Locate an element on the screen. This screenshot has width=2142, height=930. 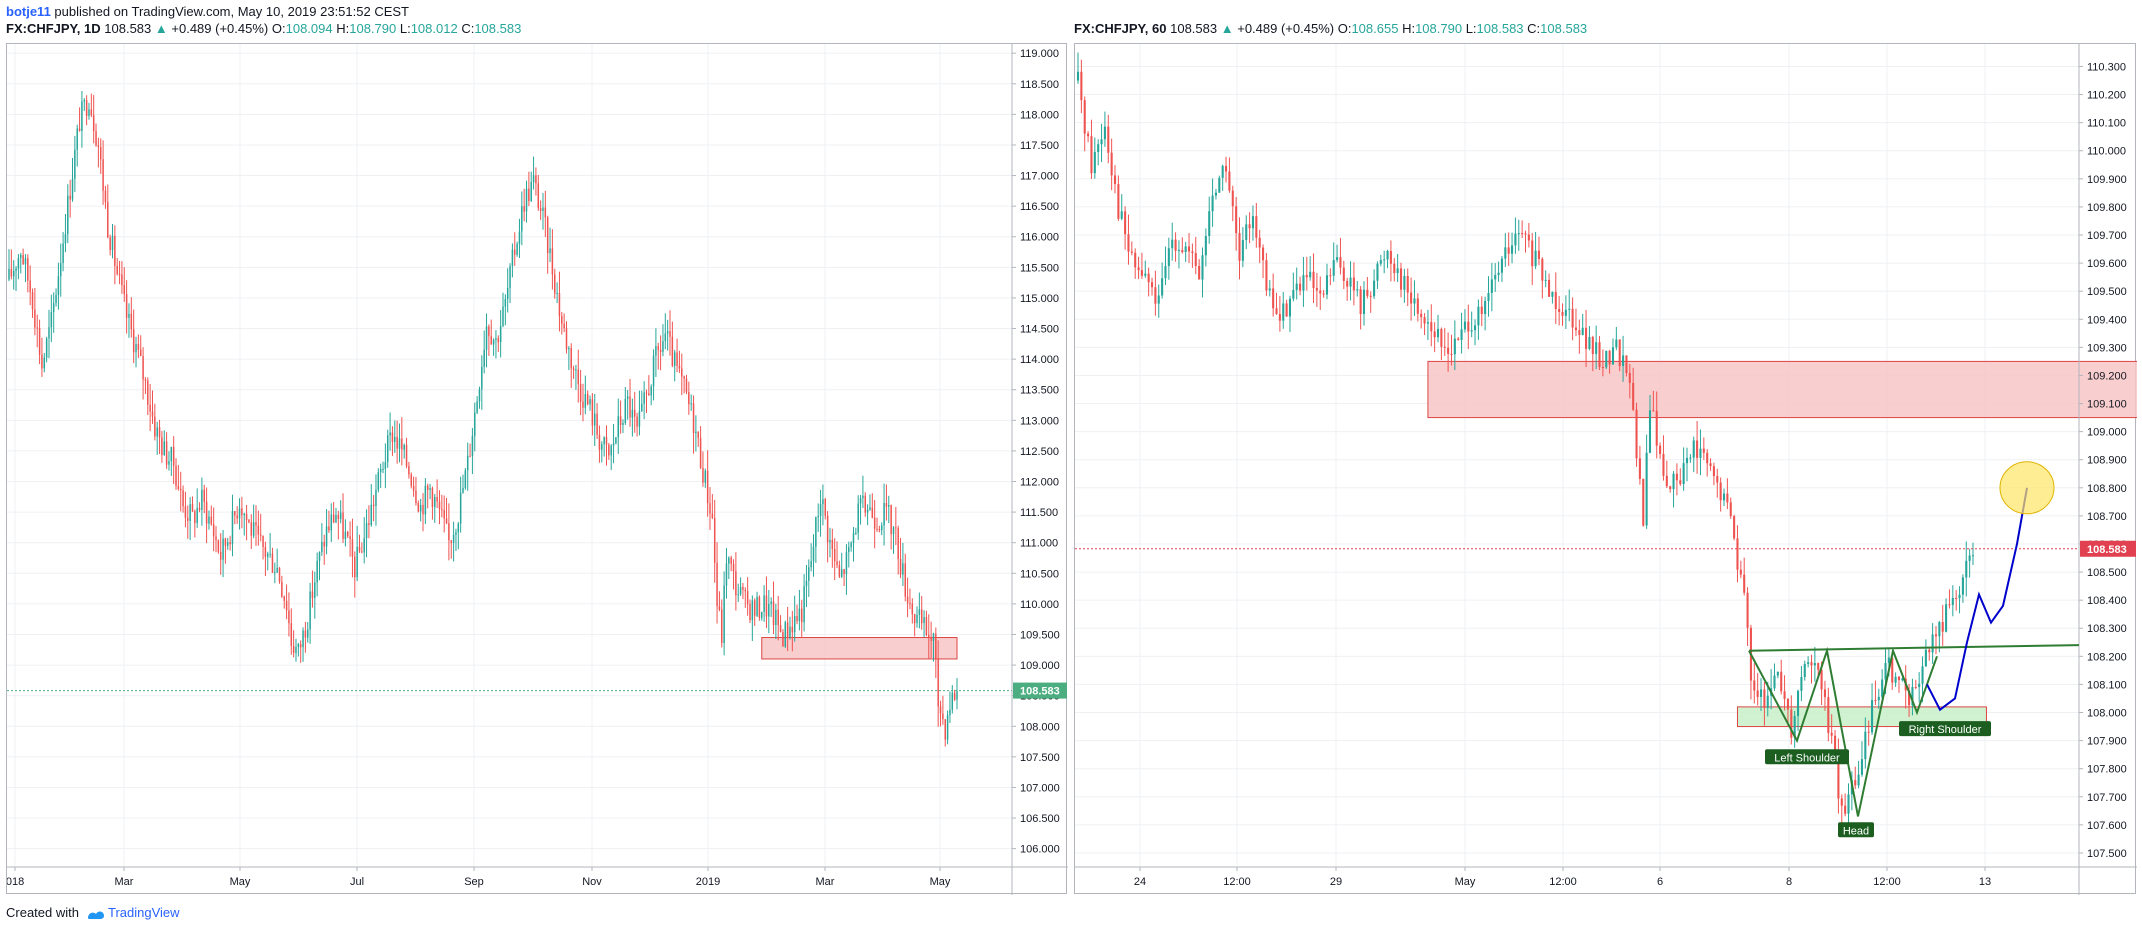
right-c-label: C: is located at coordinates (1534, 28).